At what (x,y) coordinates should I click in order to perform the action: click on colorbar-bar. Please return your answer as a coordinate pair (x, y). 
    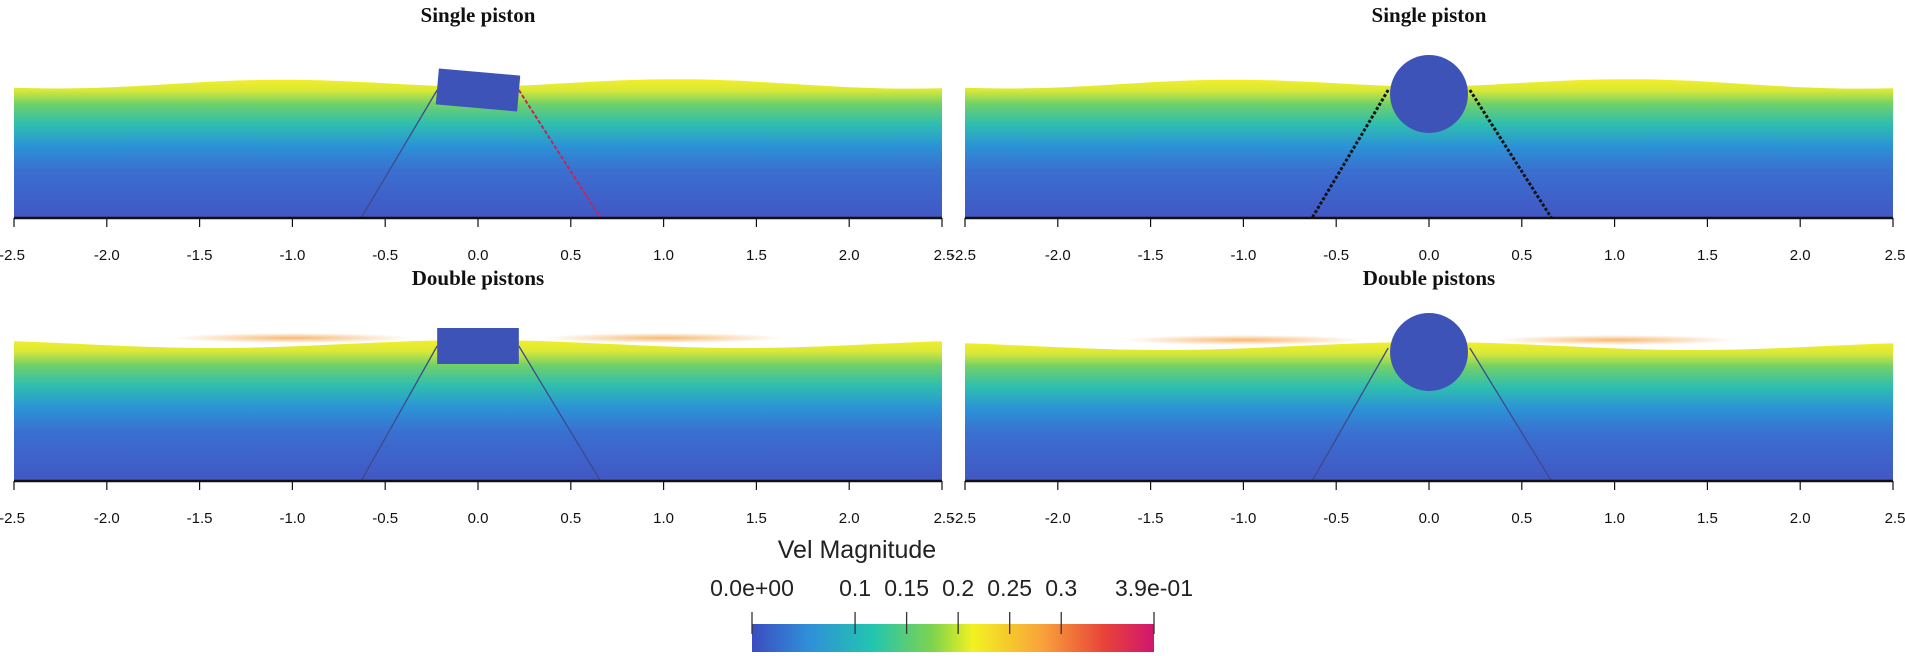
    Looking at the image, I should click on (953, 638).